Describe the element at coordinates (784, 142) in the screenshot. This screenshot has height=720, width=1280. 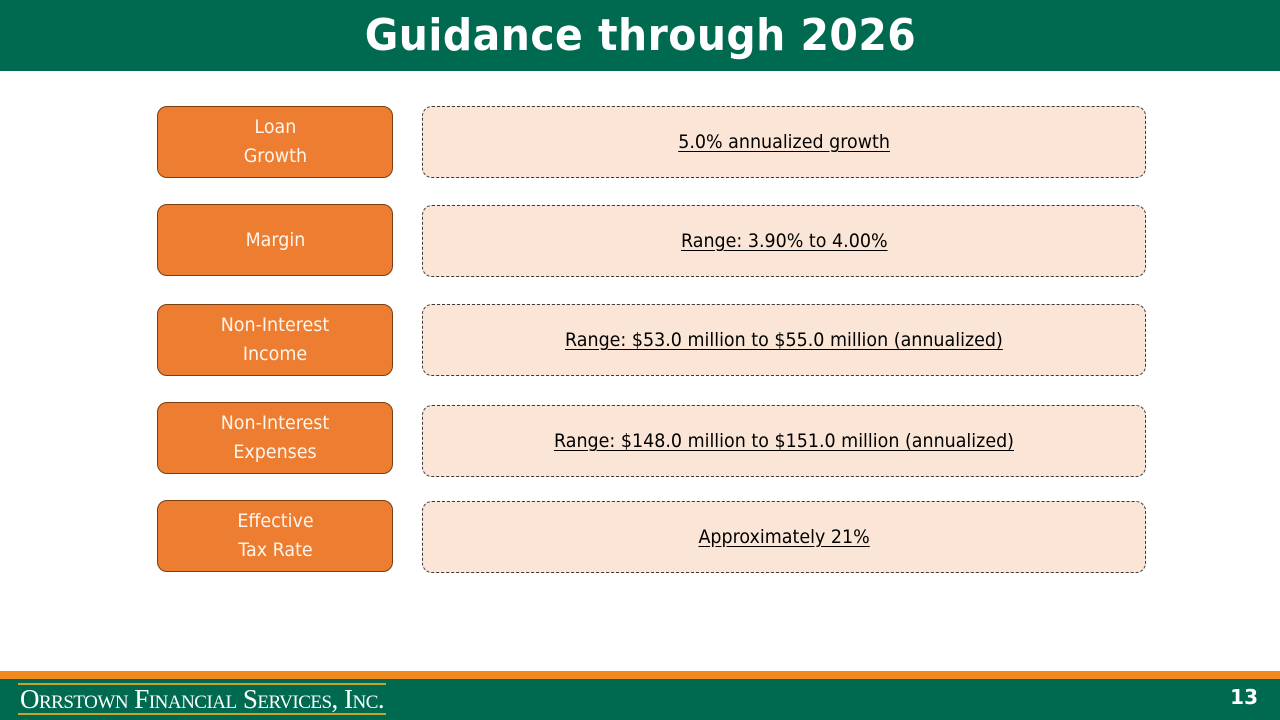
I see `guidance-value: 5.0% annualized growth` at that location.